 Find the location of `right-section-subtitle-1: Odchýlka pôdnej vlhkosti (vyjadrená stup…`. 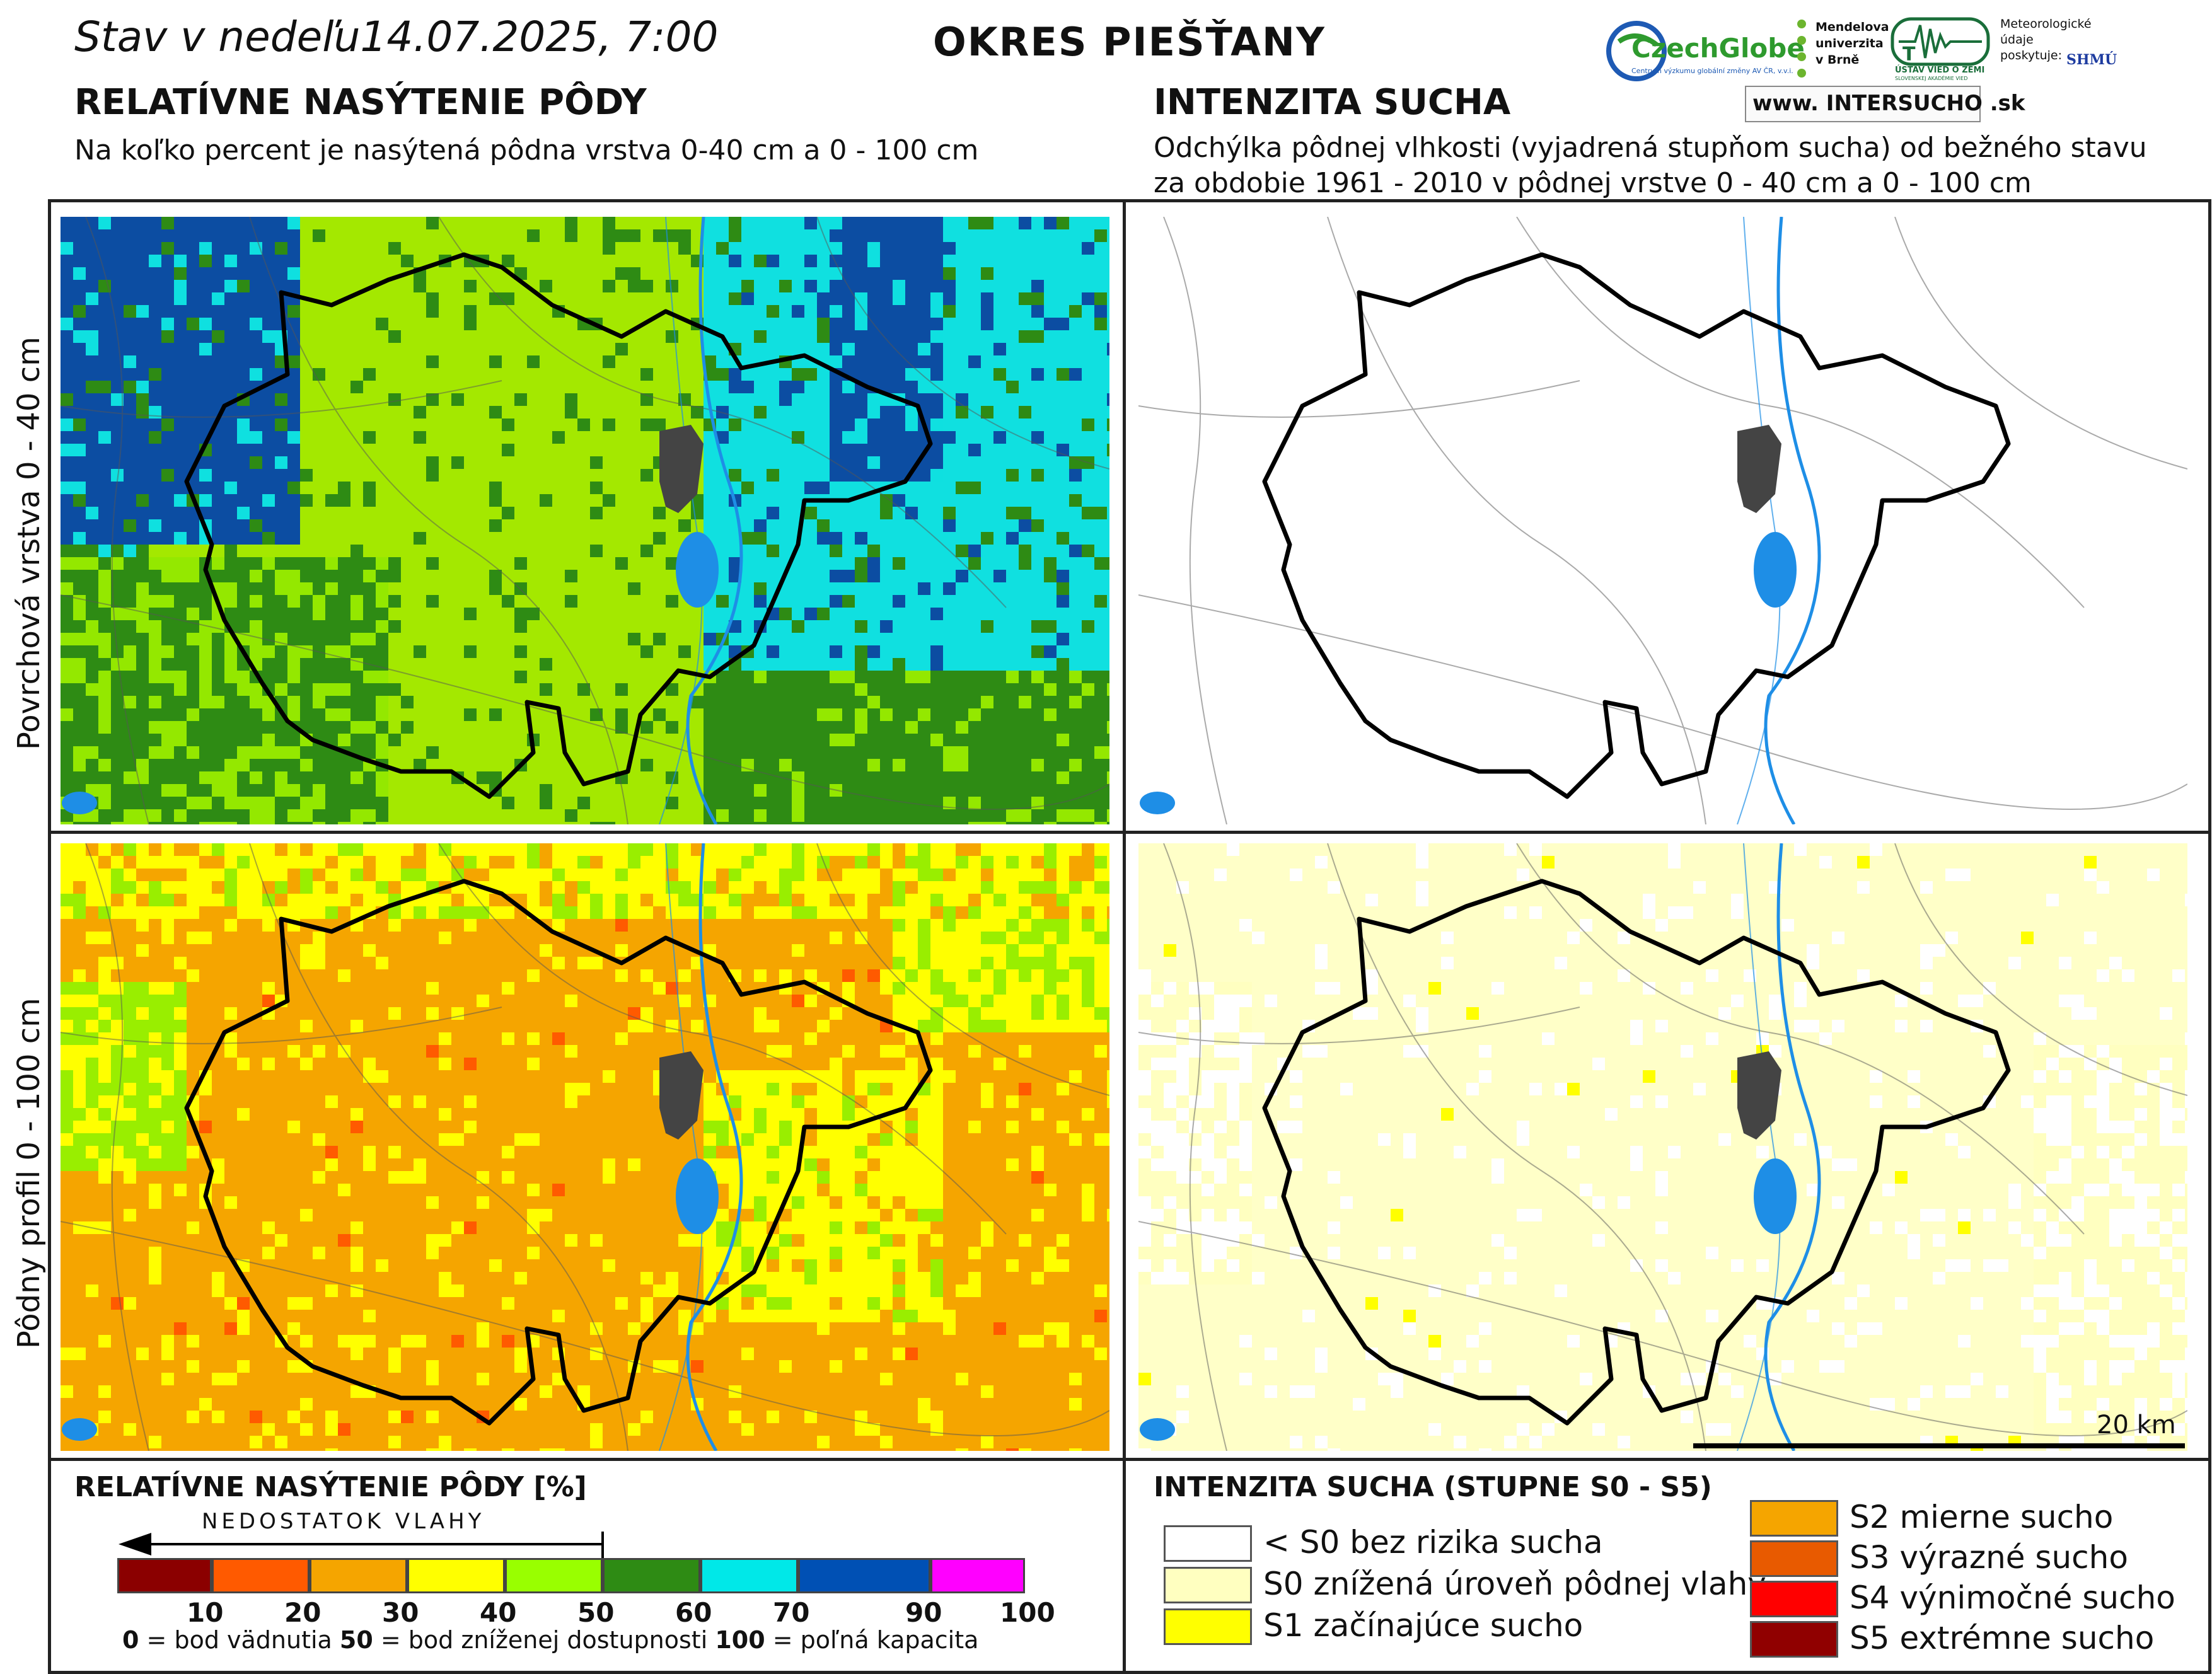

right-section-subtitle-1: Odchýlka pôdnej vlhkosti (vyjadrená stup… is located at coordinates (1650, 148).